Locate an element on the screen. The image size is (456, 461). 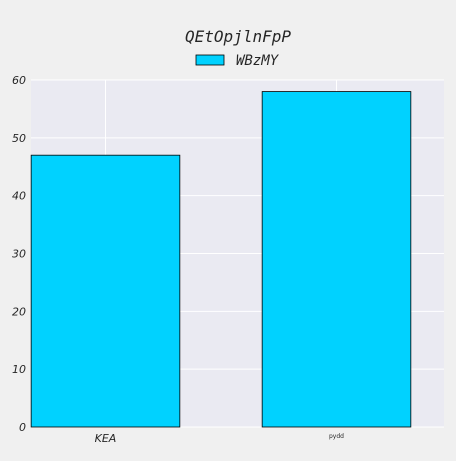
y-tick-label: 20 is located at coordinates (19, 311).